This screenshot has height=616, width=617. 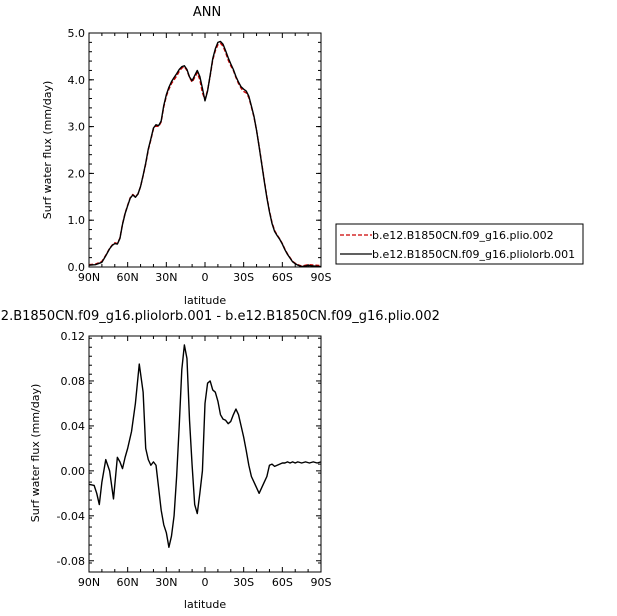 I want to click on legend-box, so click(x=459, y=244).